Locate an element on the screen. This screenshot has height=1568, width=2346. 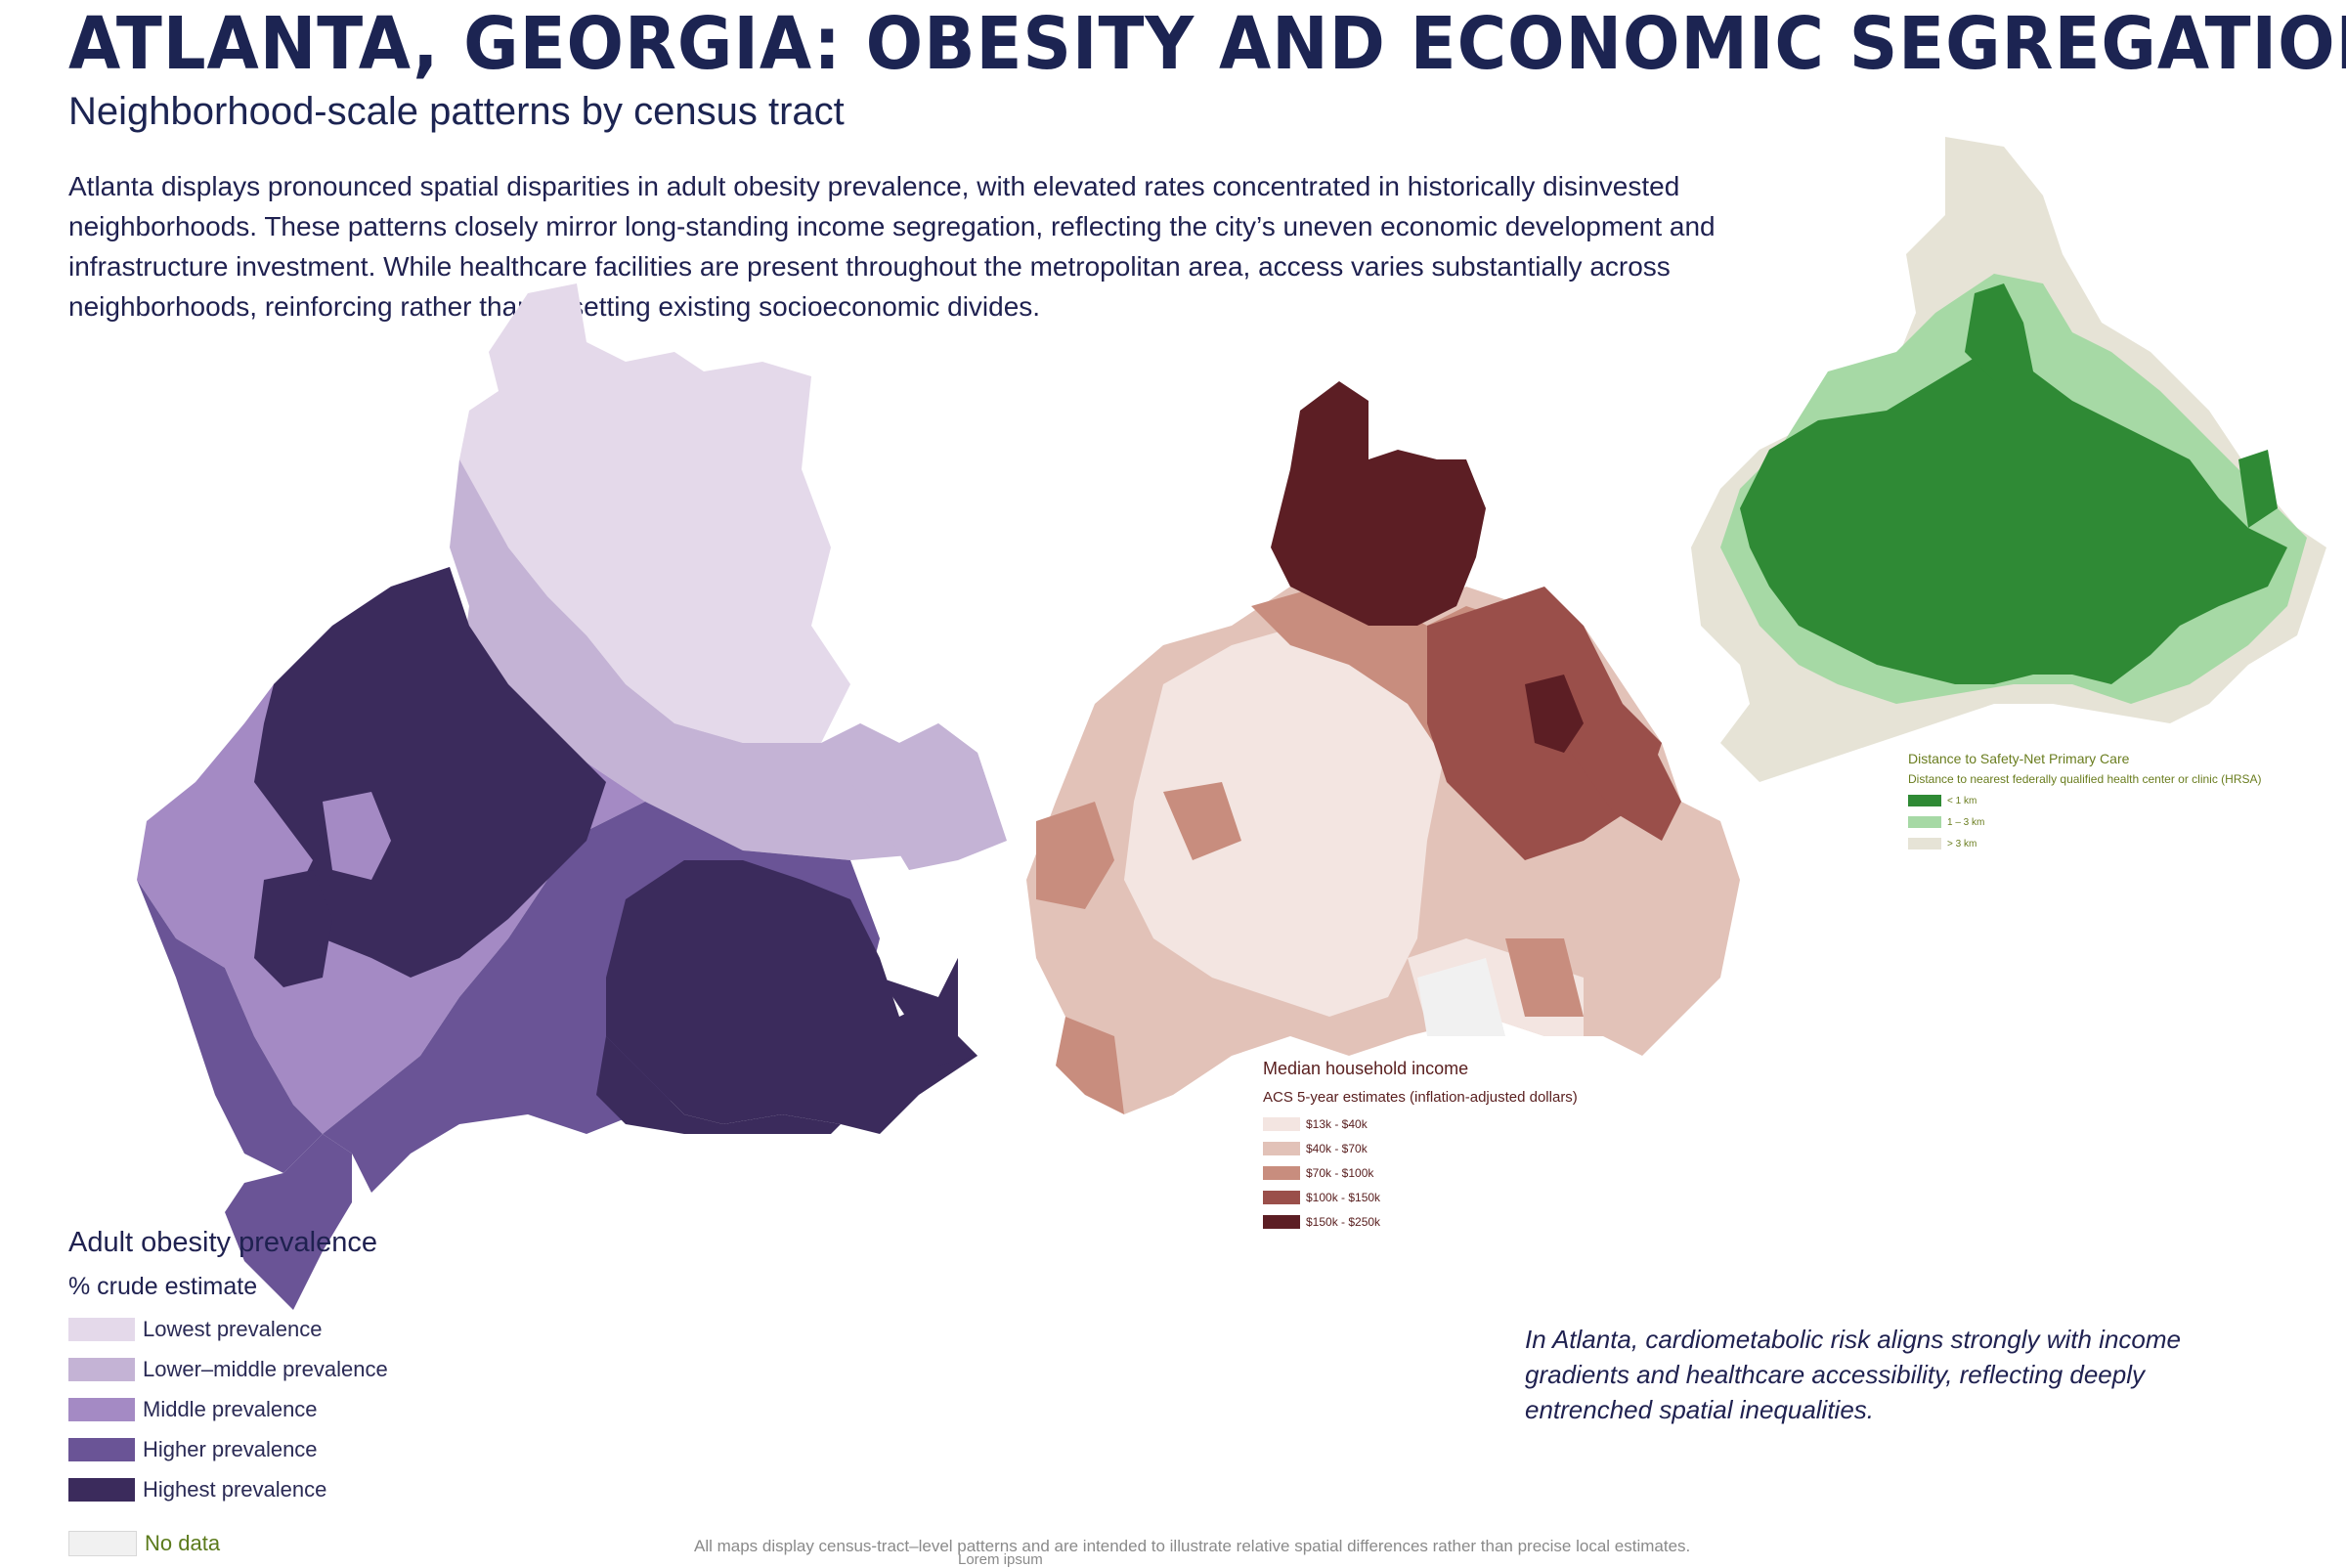
income-region-nodata is located at coordinates (1461, 997).